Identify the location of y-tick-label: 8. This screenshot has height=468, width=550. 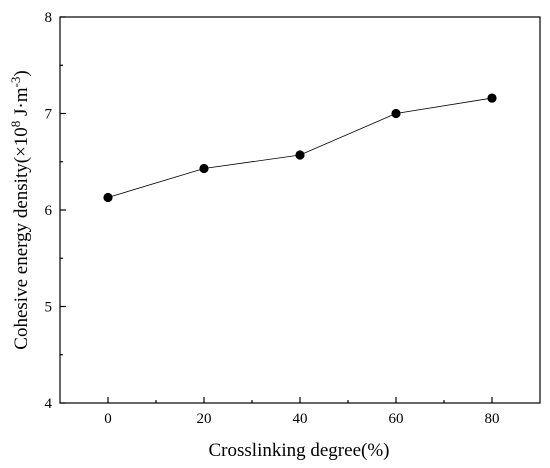
(49, 18).